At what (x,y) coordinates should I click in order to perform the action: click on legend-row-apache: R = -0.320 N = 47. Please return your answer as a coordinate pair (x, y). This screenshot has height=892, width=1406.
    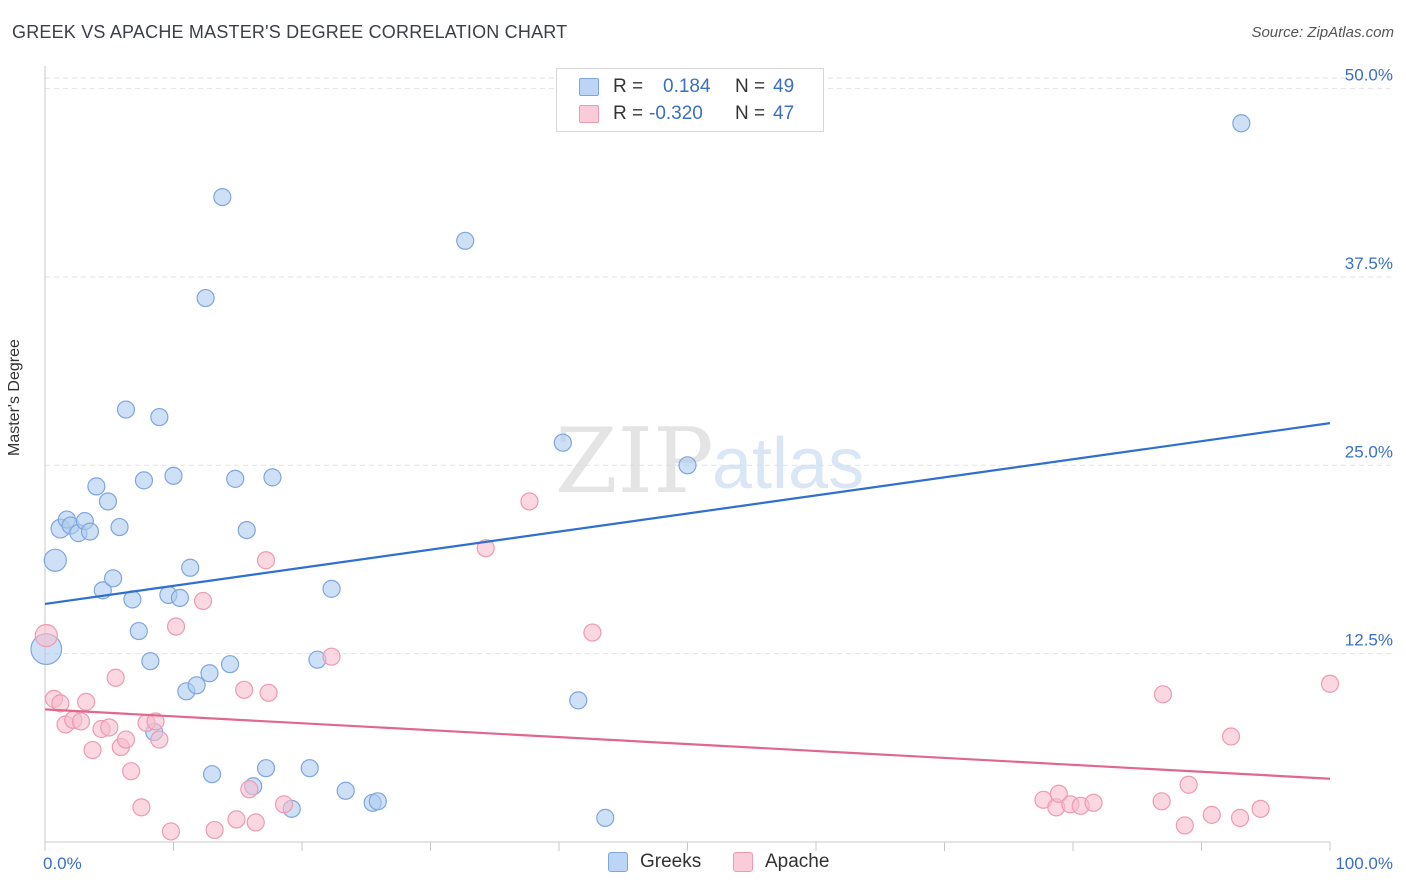
    Looking at the image, I should click on (686, 114).